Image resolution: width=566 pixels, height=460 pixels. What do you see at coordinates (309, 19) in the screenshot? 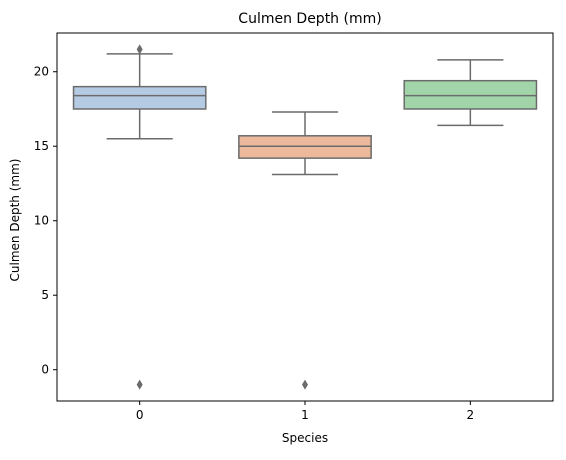
I see `chart-title: Culmen Depth (mm)` at bounding box center [309, 19].